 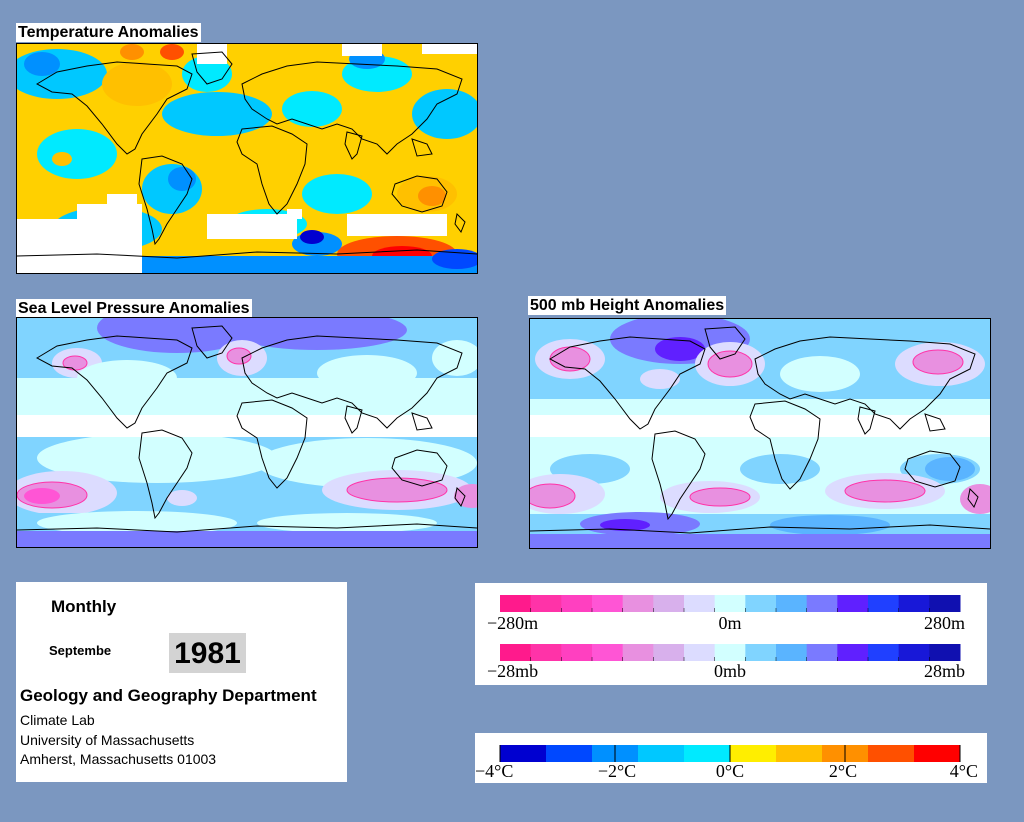 What do you see at coordinates (207, 653) in the screenshot?
I see `year-display: 1981` at bounding box center [207, 653].